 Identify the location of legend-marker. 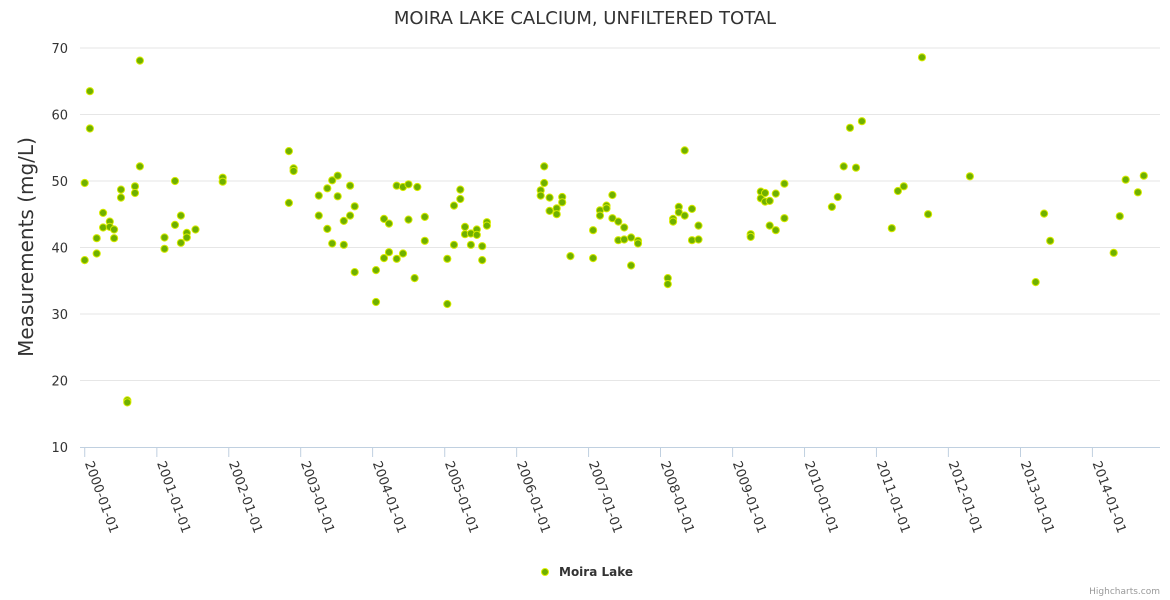
(545, 572).